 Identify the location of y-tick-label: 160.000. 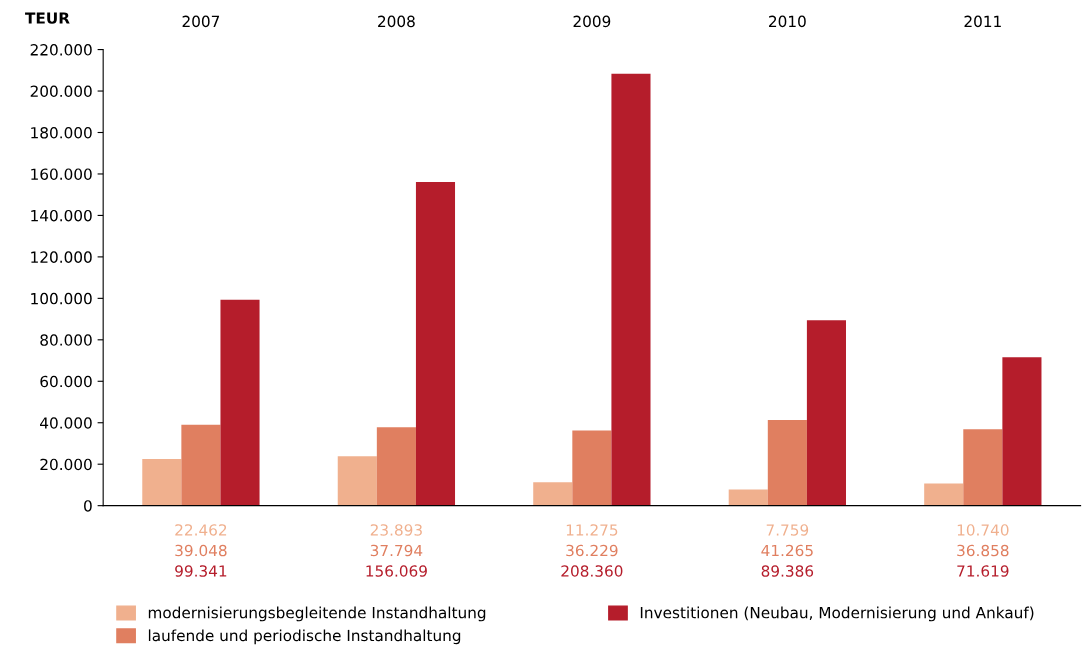
(61, 174).